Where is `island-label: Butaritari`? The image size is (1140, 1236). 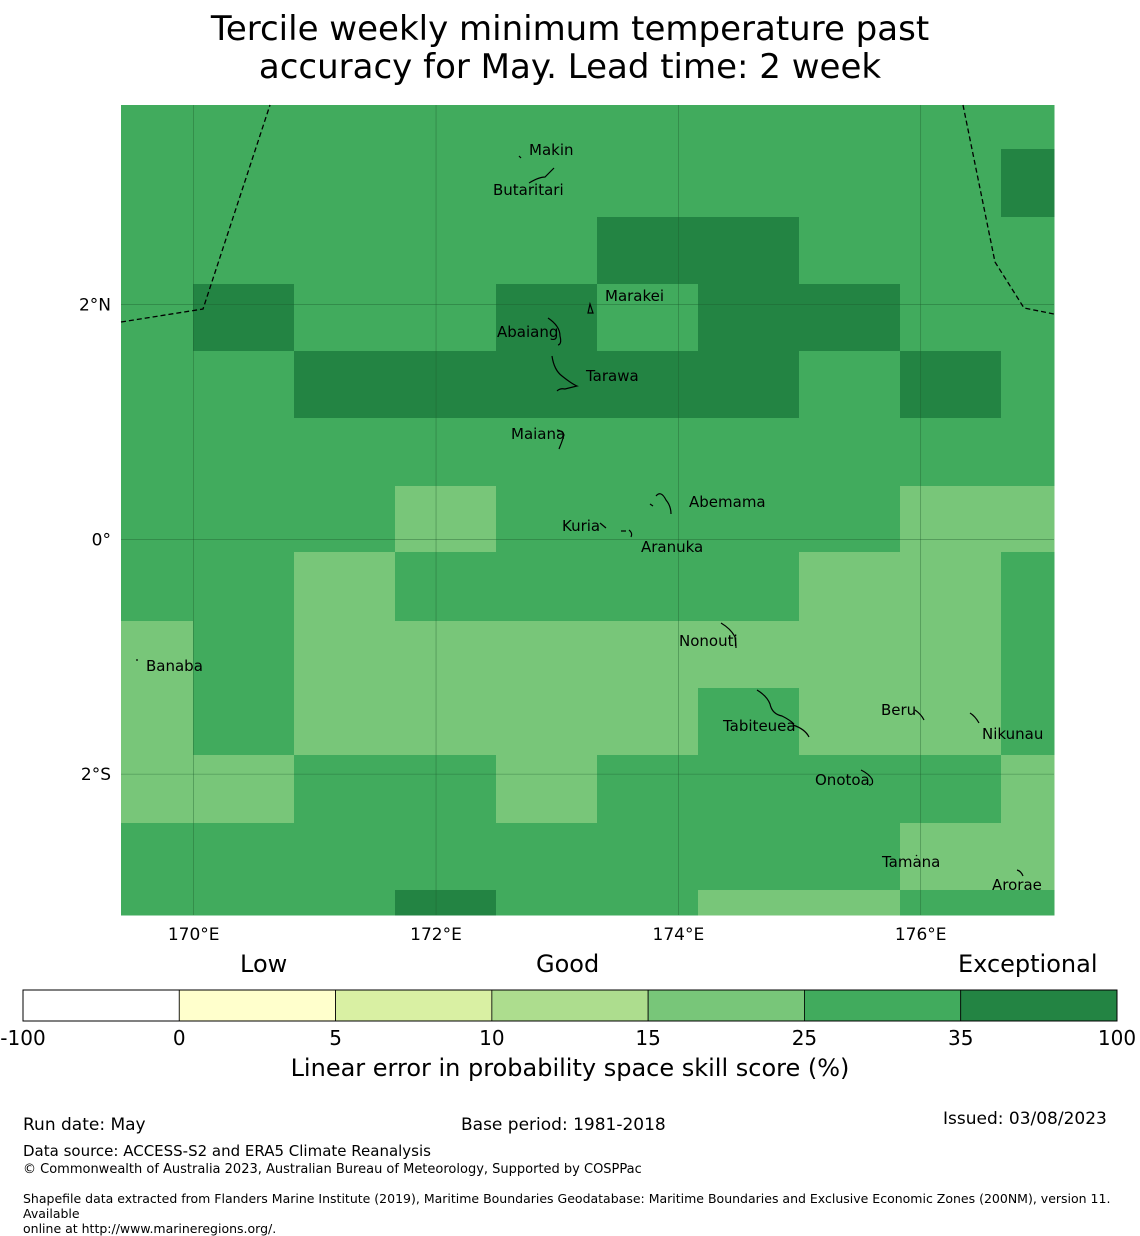 island-label: Butaritari is located at coordinates (528, 190).